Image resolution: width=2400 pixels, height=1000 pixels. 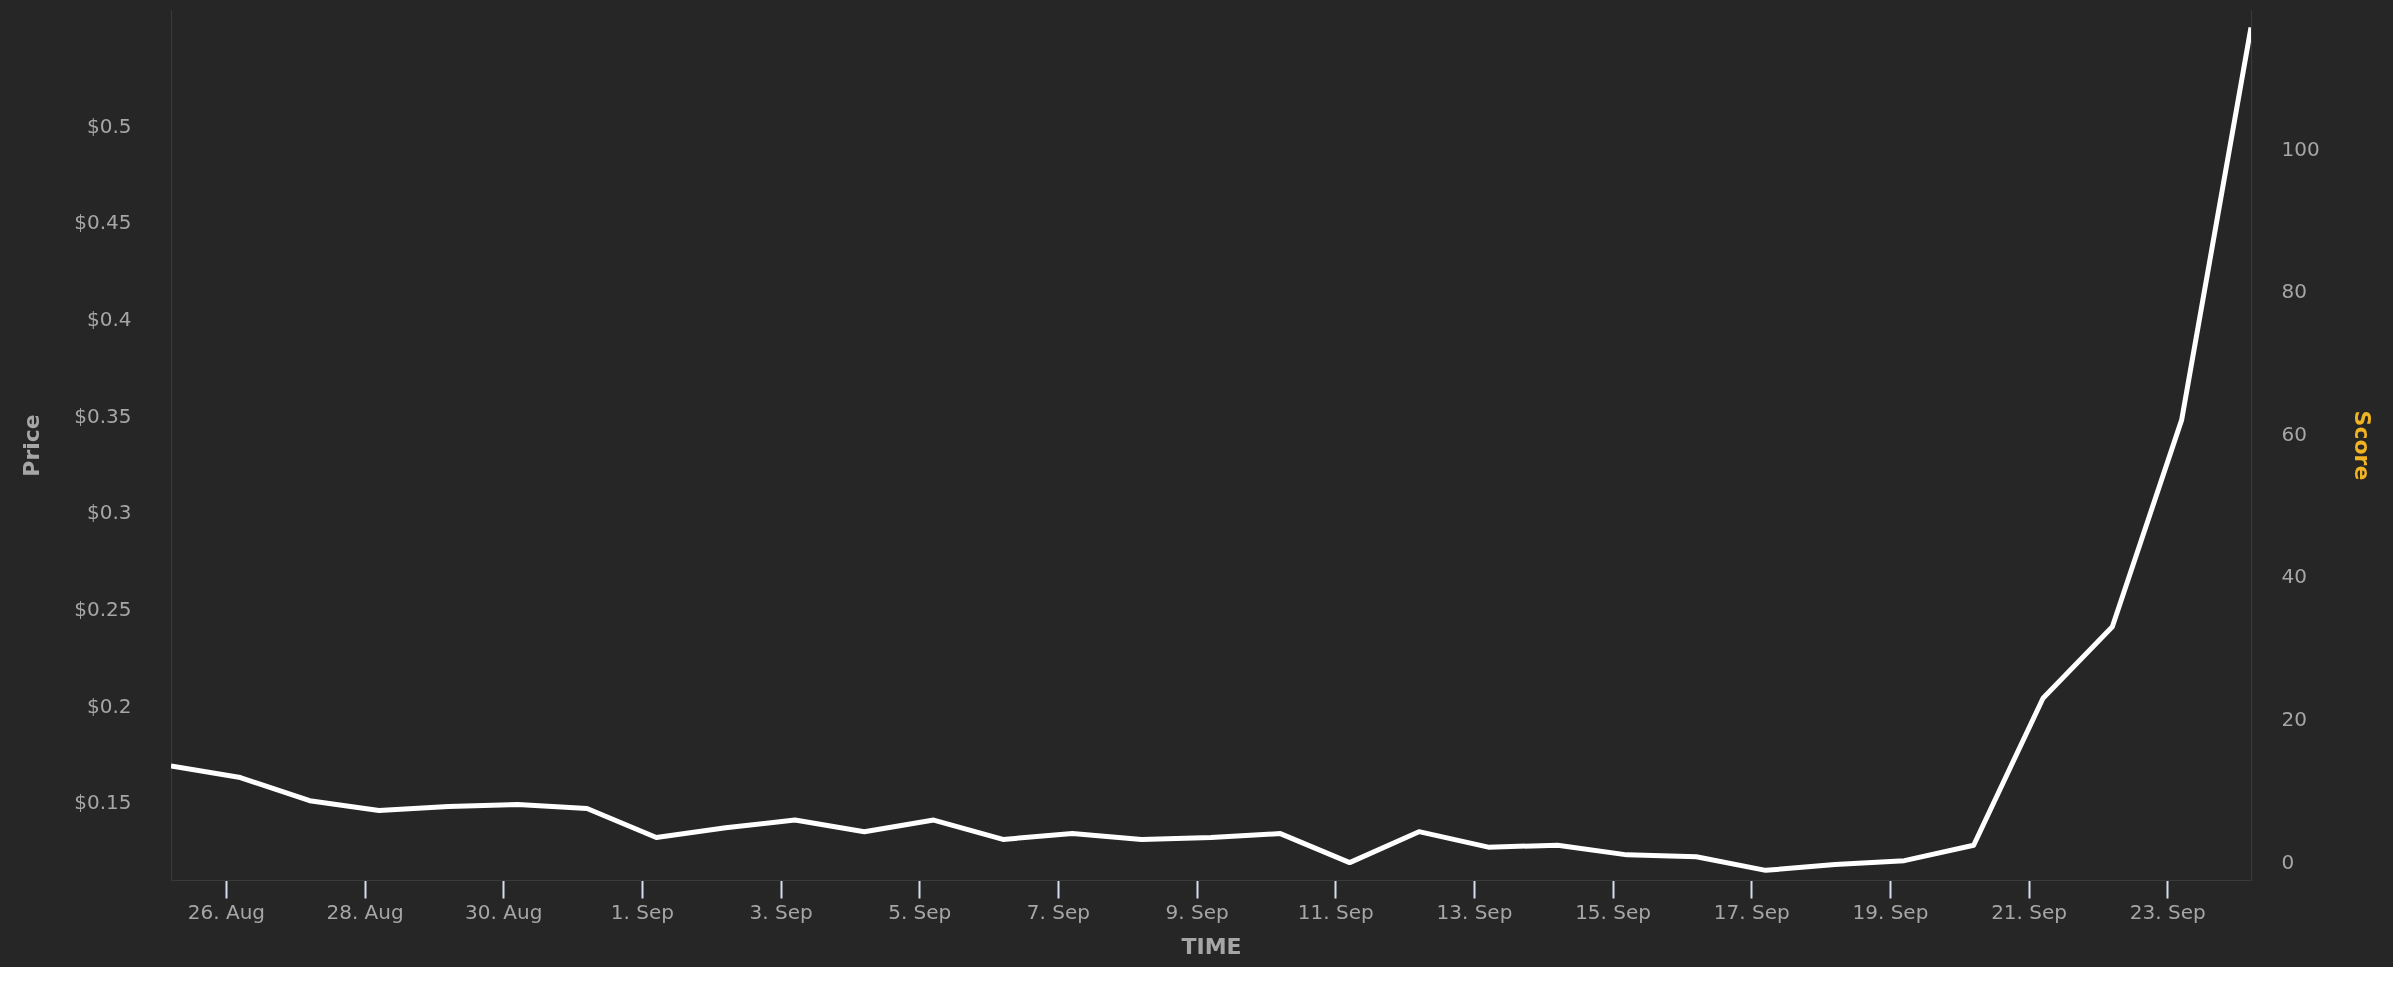 I want to click on x-tick-label: 26. Aug, so click(x=226, y=911).